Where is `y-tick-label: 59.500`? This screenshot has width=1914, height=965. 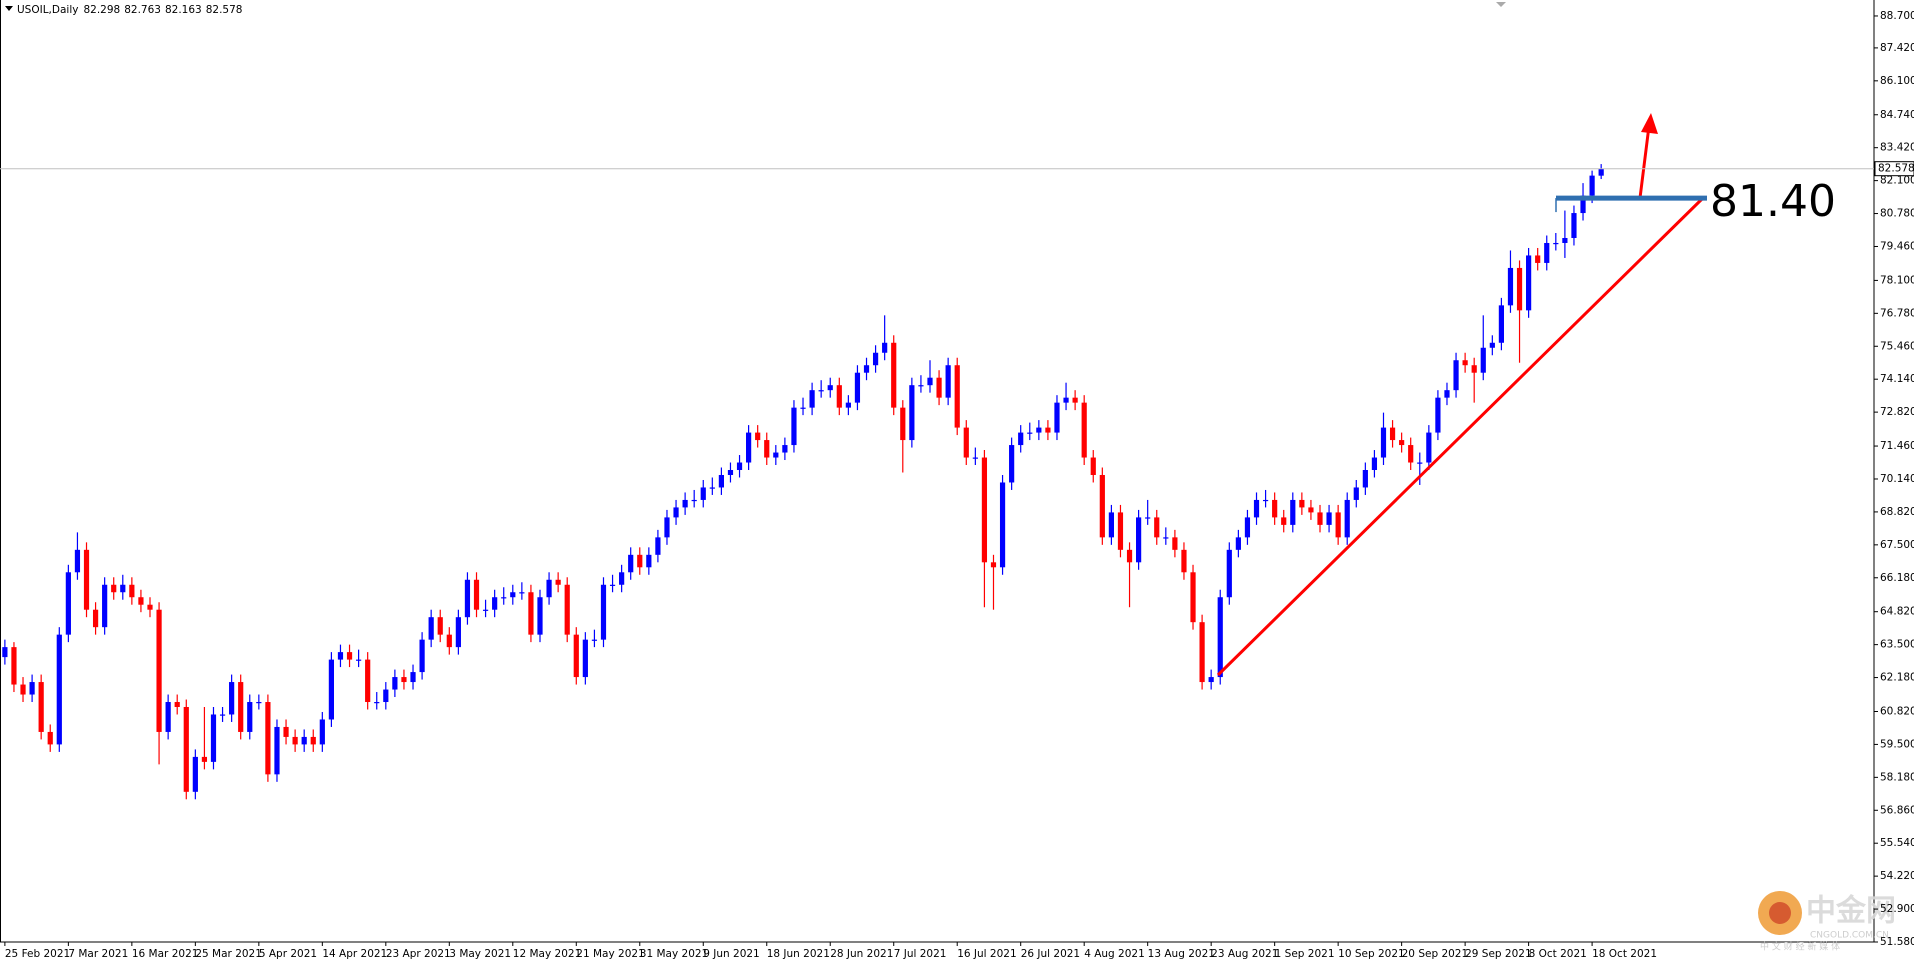
y-tick-label: 59.500 is located at coordinates (1897, 744).